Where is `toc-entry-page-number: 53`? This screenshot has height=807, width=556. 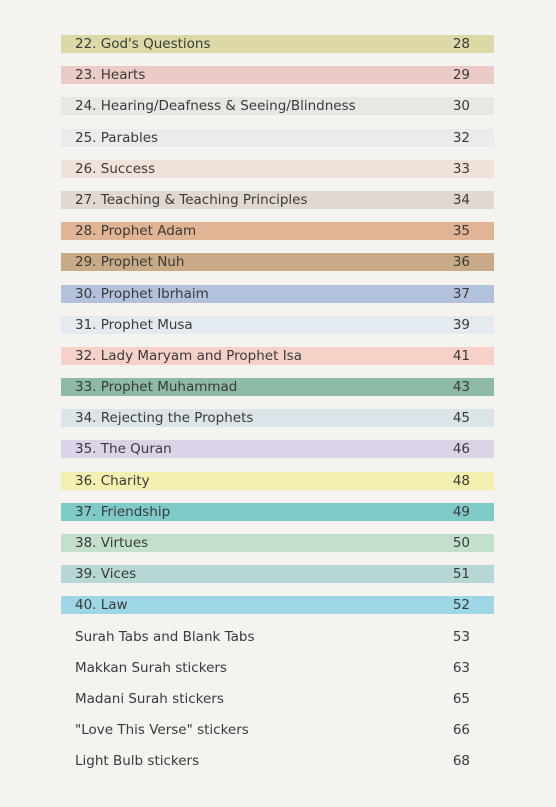
toc-entry-page-number: 53 is located at coordinates (461, 636).